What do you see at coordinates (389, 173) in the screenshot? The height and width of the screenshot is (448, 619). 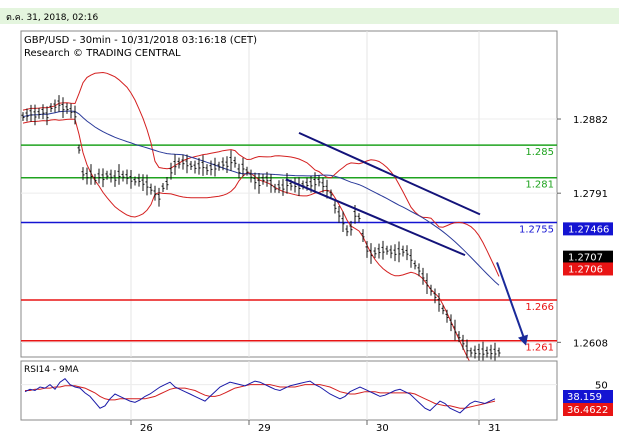 I see `channel-upper-line` at bounding box center [389, 173].